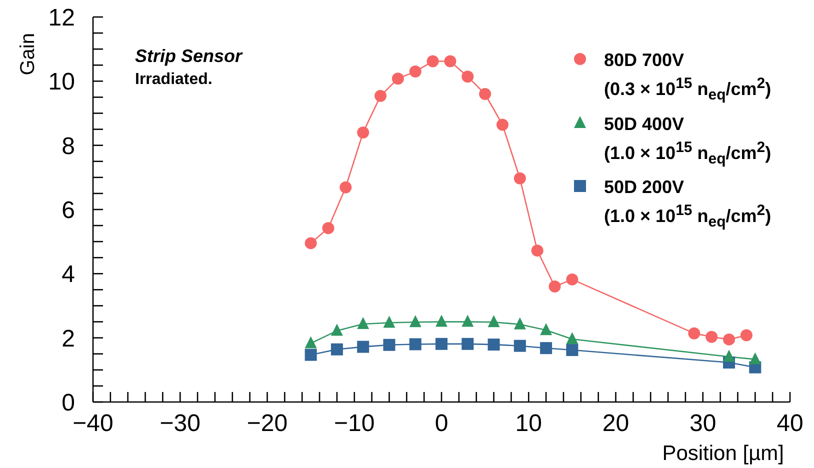 Image resolution: width=814 pixels, height=468 pixels. I want to click on x-tick-label: 40, so click(790, 424).